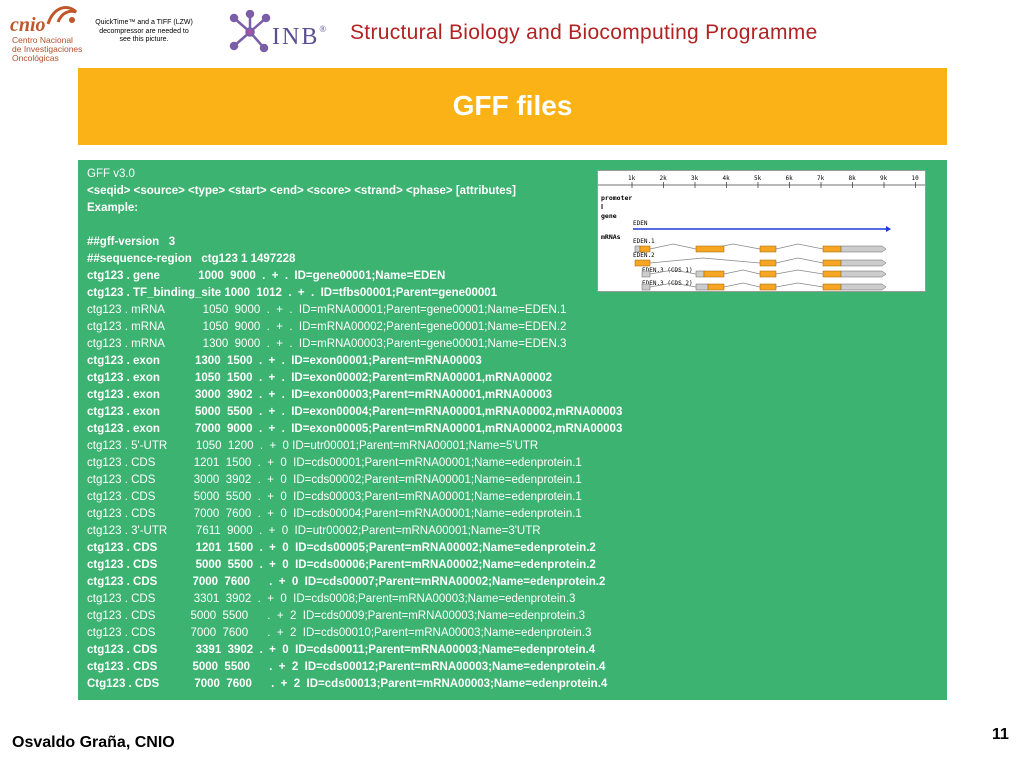 This screenshot has height=768, width=1024. I want to click on gff-line: Example:, so click(113, 208).